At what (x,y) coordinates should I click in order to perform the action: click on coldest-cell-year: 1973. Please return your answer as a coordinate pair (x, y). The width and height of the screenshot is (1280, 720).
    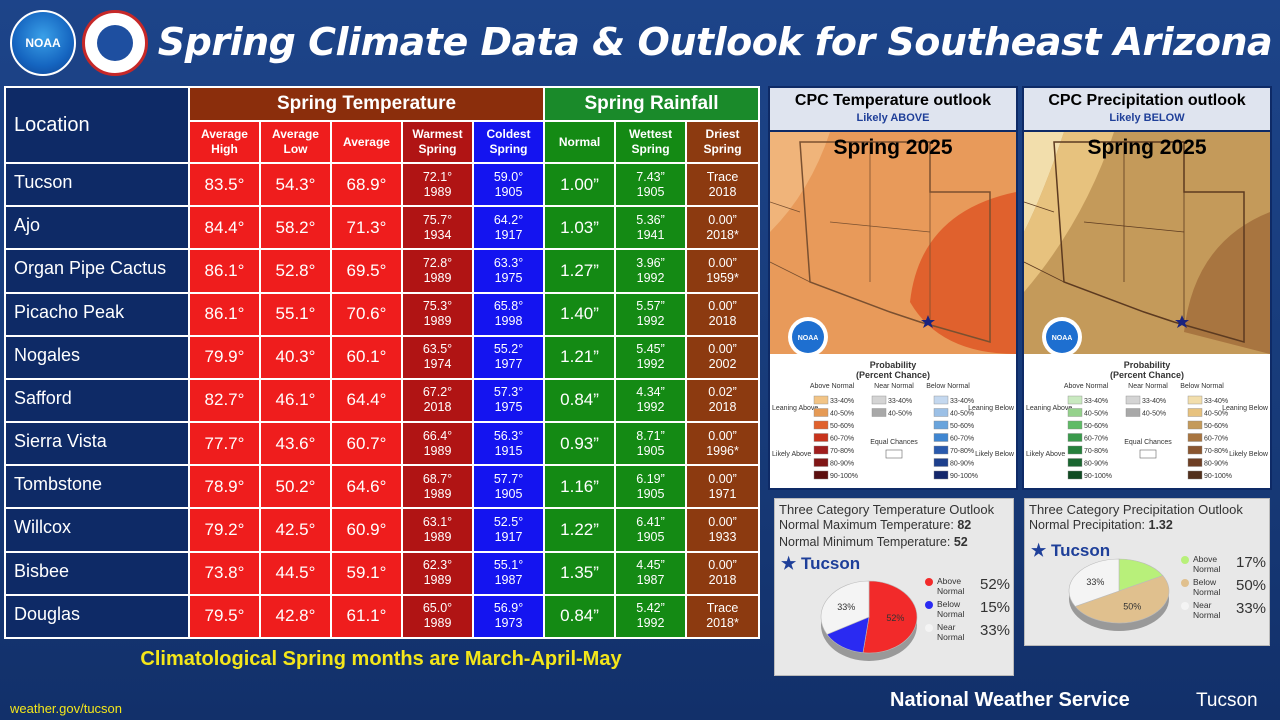
    Looking at the image, I should click on (508, 623).